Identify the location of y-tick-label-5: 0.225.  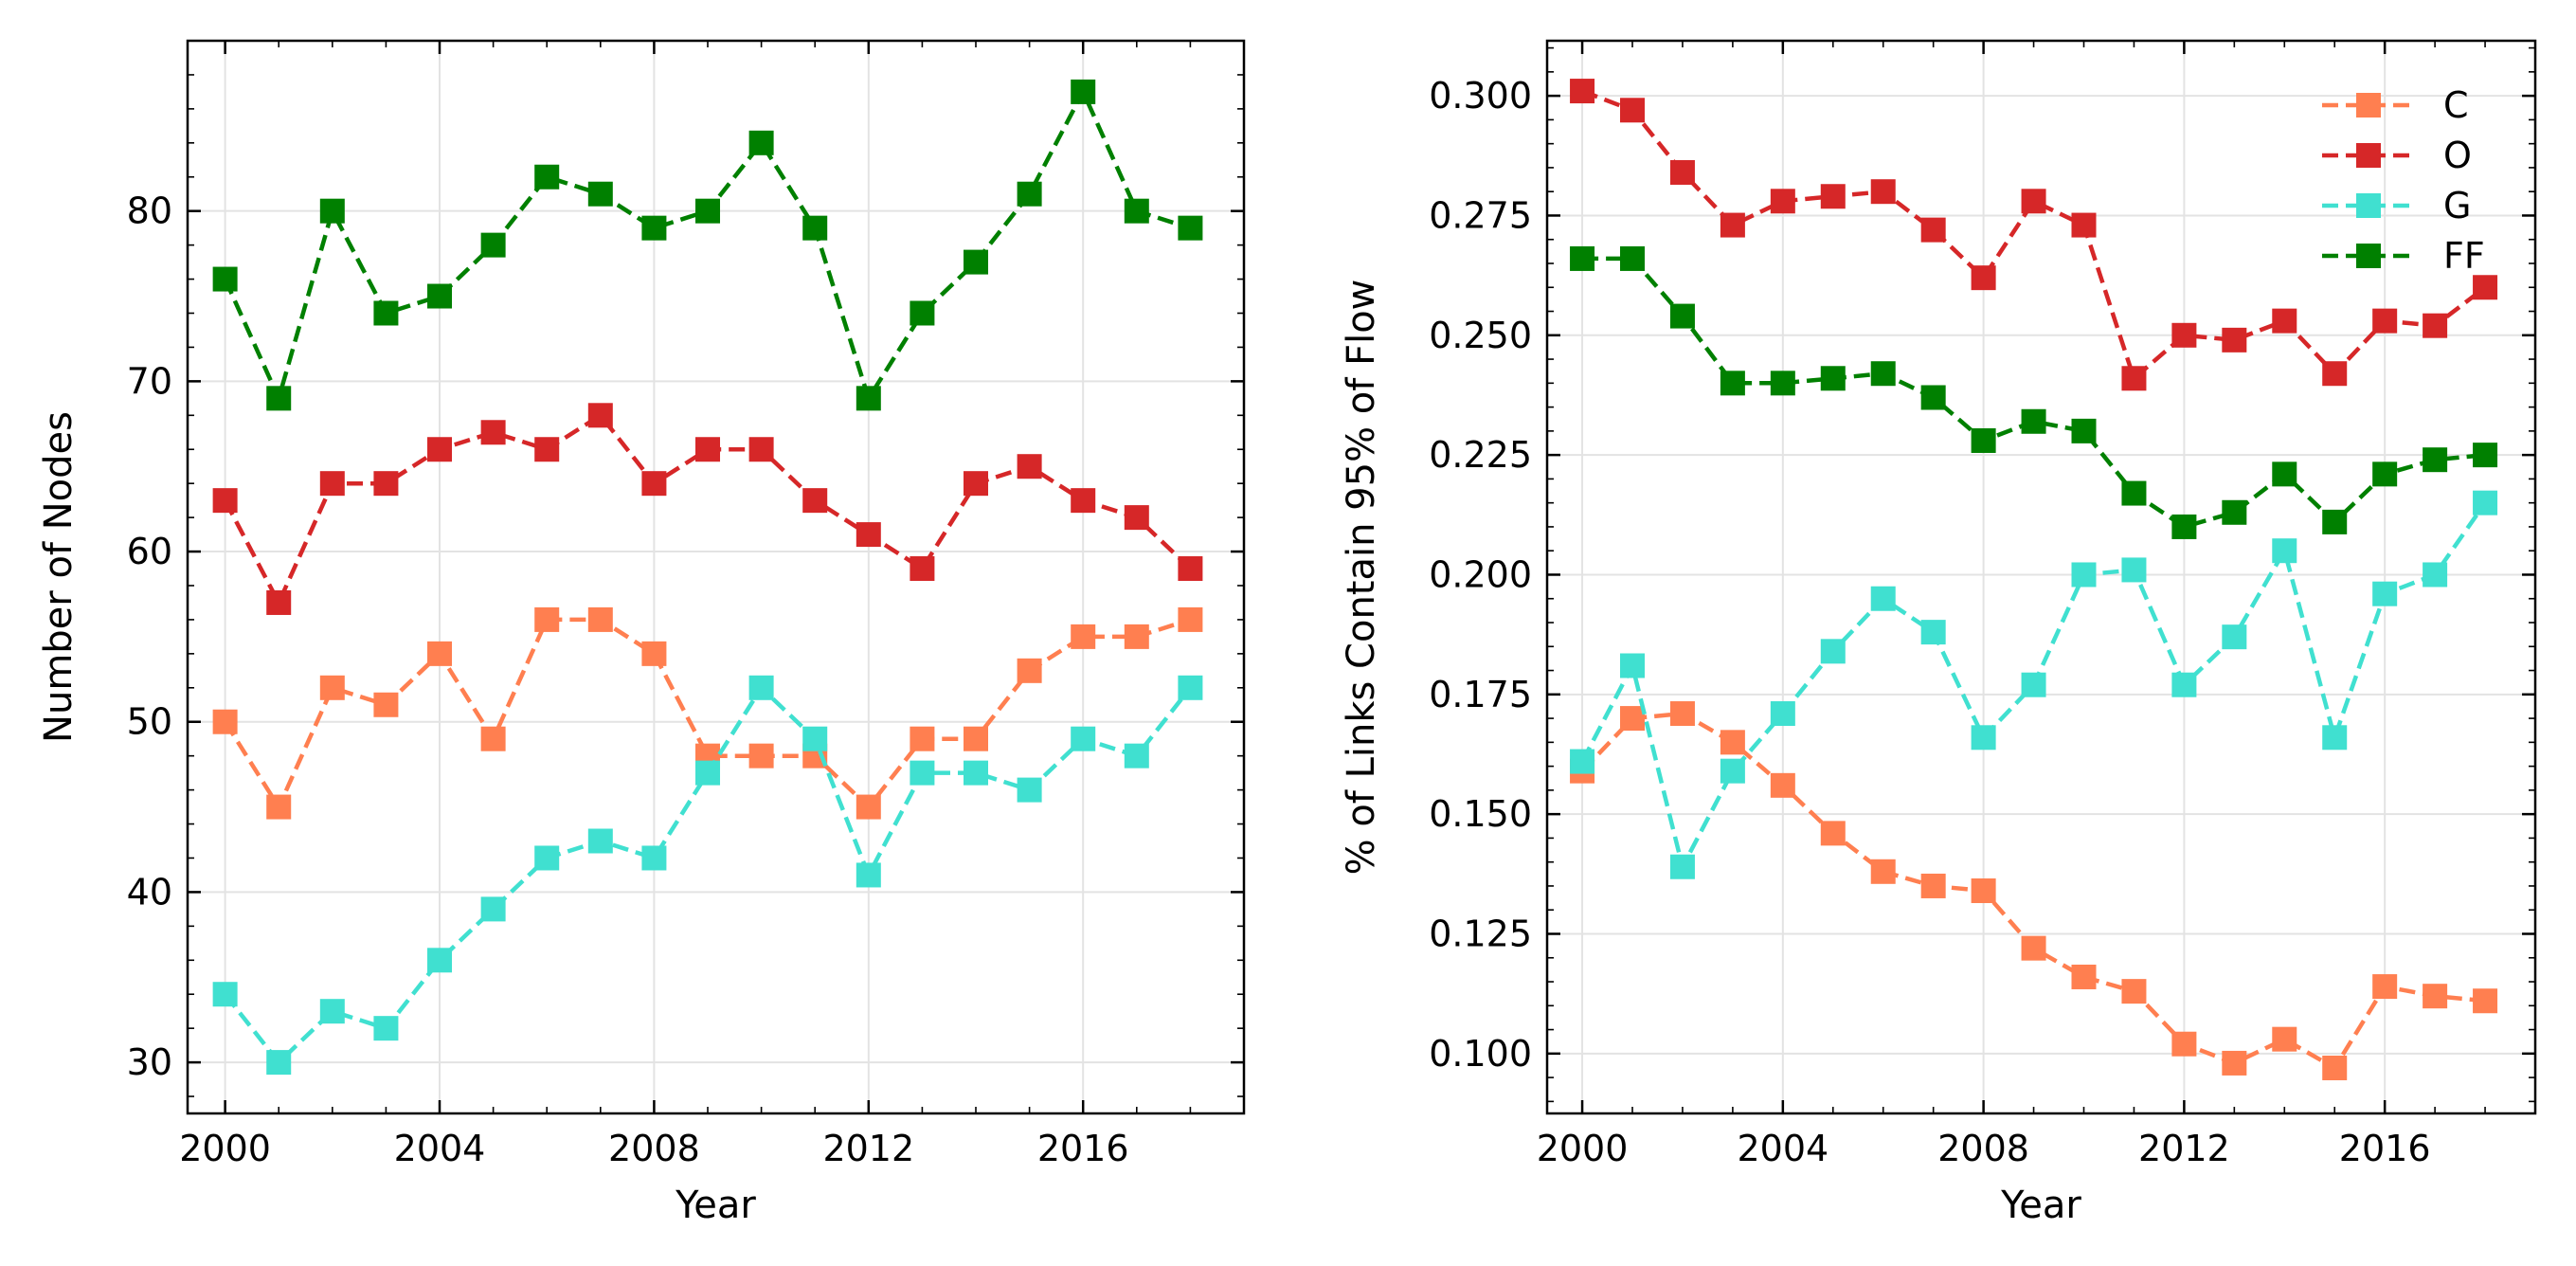
(1480, 455).